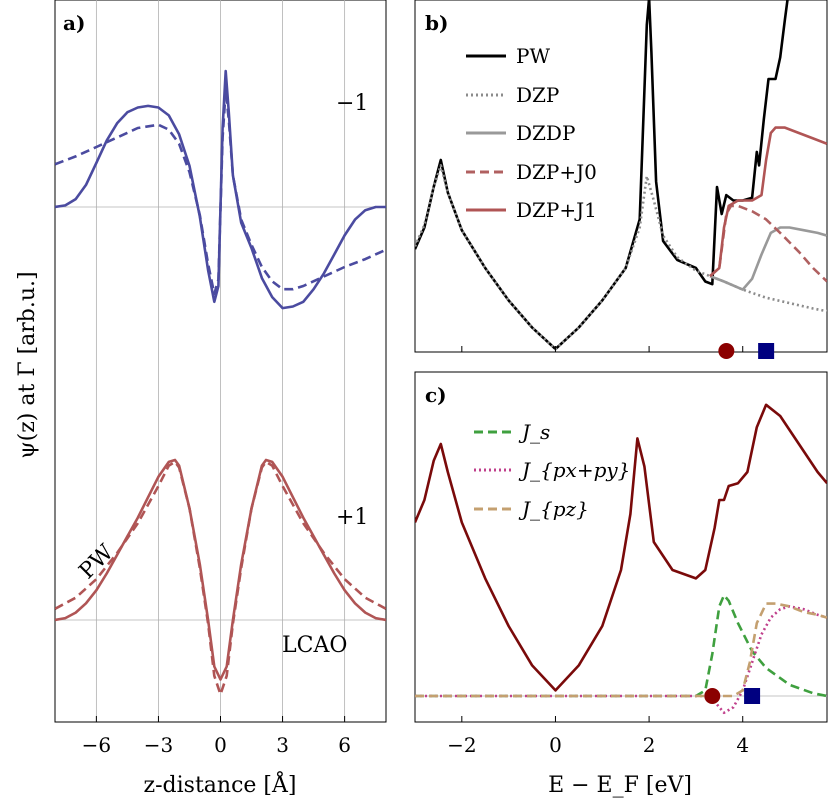 This screenshot has height=811, width=829. What do you see at coordinates (556, 172) in the screenshot?
I see `legend-dzpj0-label: DZP+J0` at bounding box center [556, 172].